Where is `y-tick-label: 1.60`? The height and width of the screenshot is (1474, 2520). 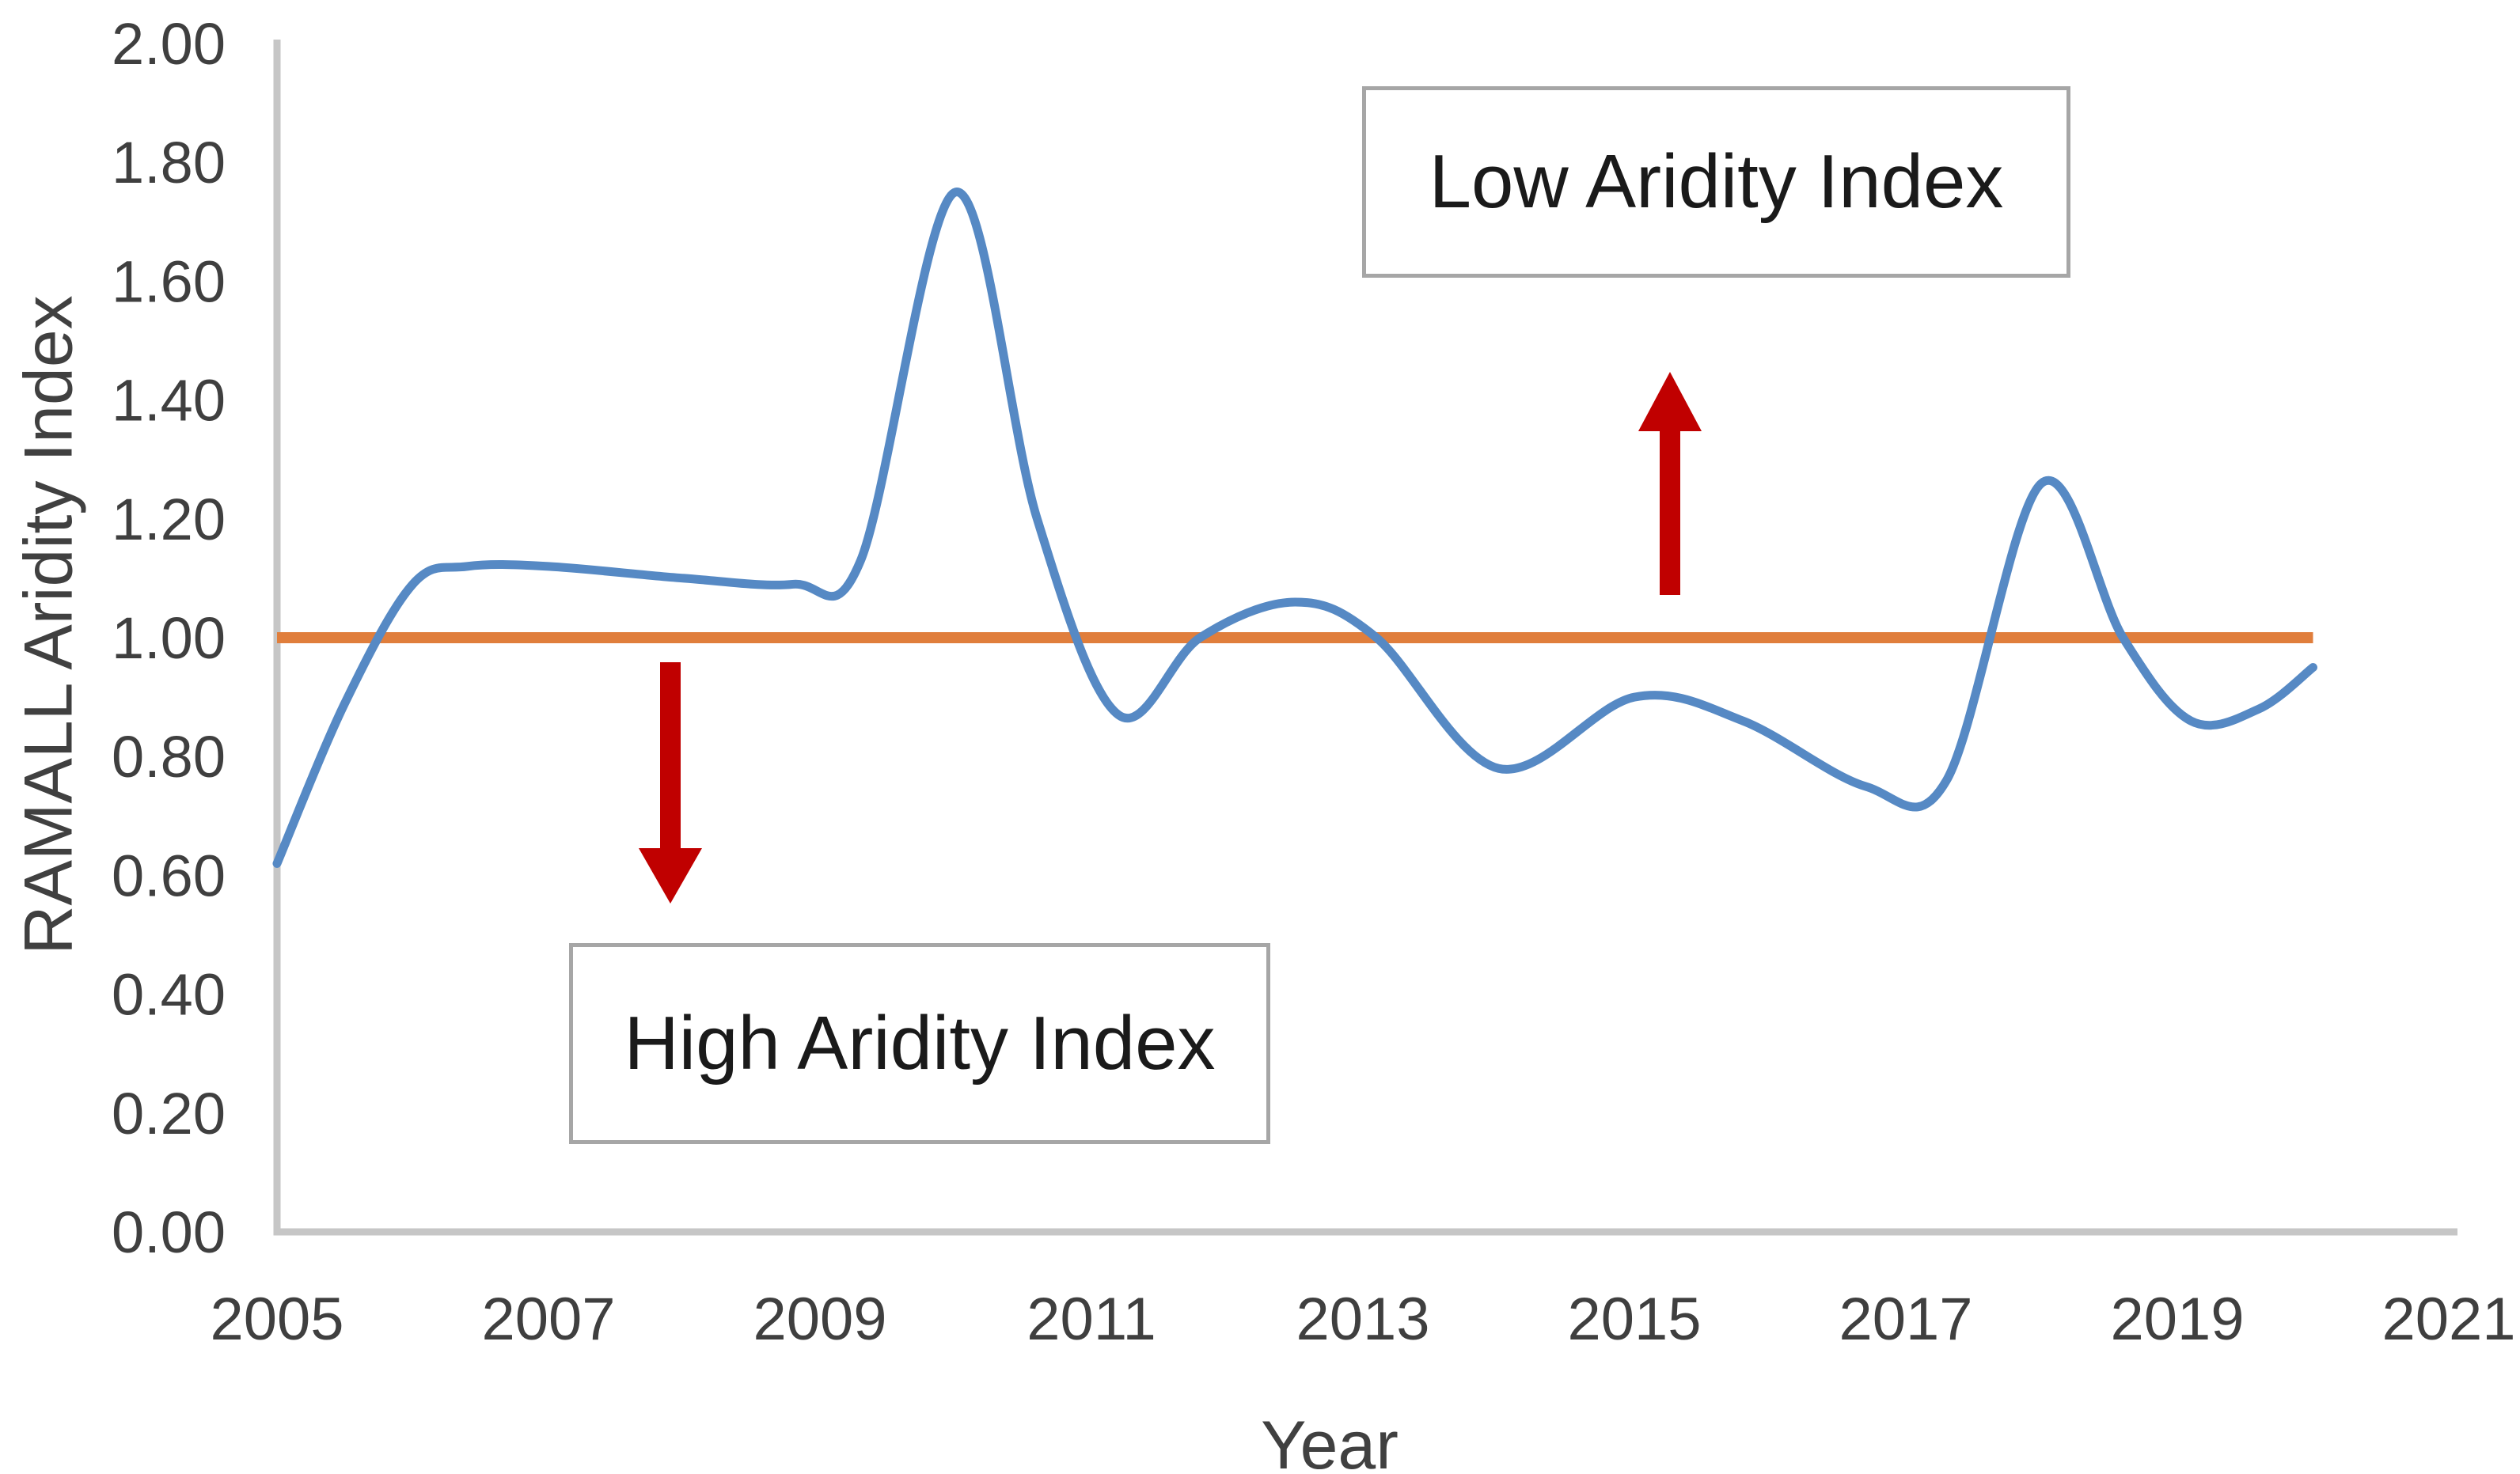
y-tick-label: 1.60 is located at coordinates (169, 281).